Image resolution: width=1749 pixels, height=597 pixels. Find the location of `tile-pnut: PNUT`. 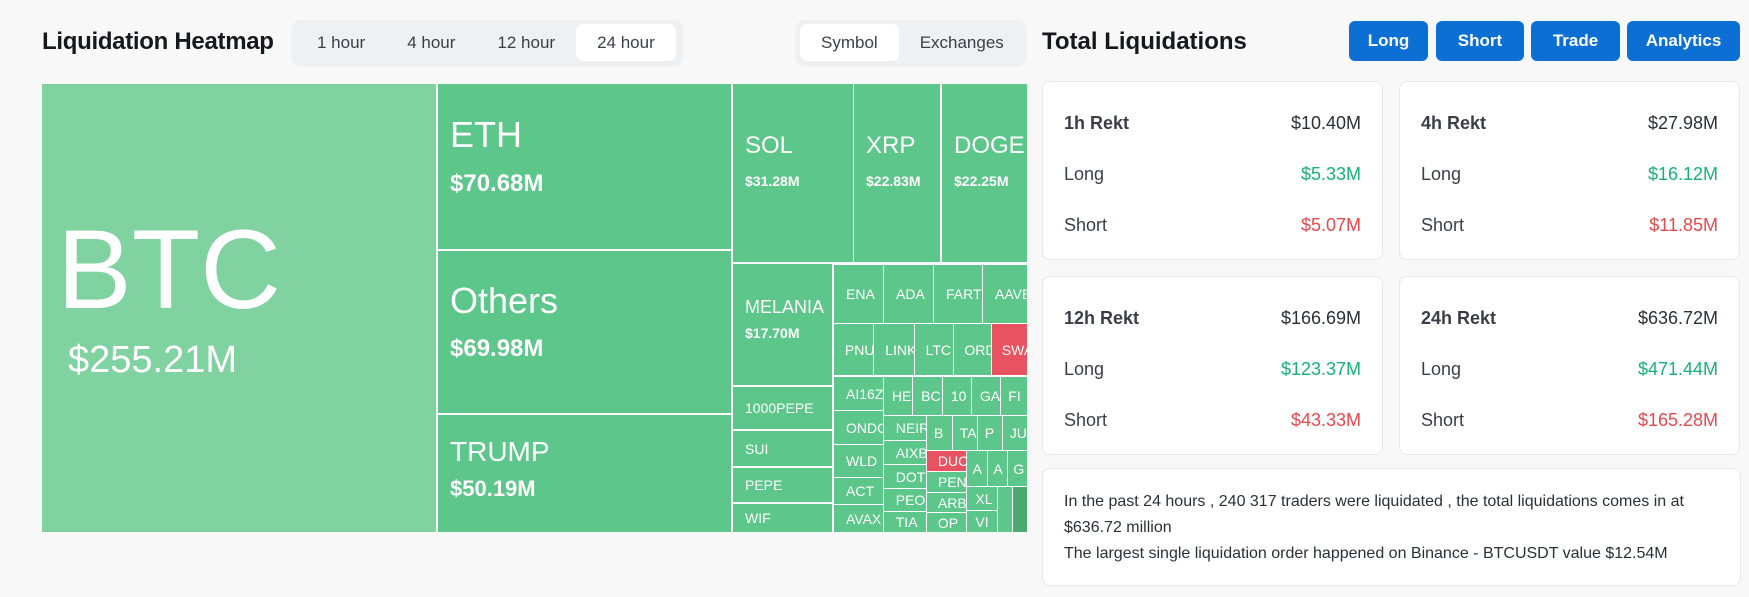

tile-pnut: PNUT is located at coordinates (853, 349).